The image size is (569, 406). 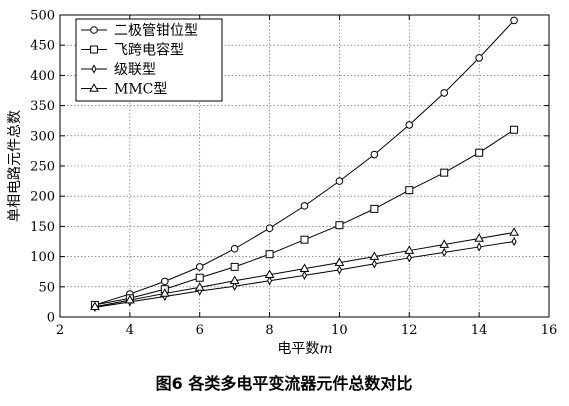 I want to click on y-tick-label: 150, so click(x=42, y=227).